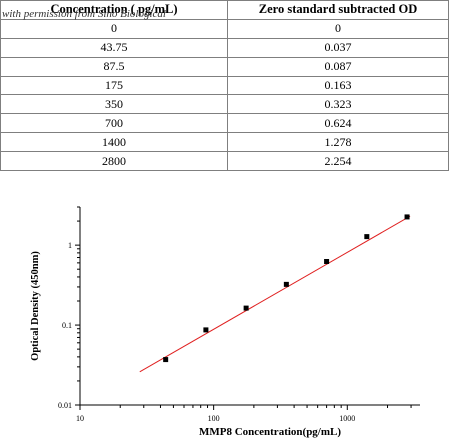 The height and width of the screenshot is (448, 450). I want to click on table-row: 43.75 0.037, so click(224, 47).